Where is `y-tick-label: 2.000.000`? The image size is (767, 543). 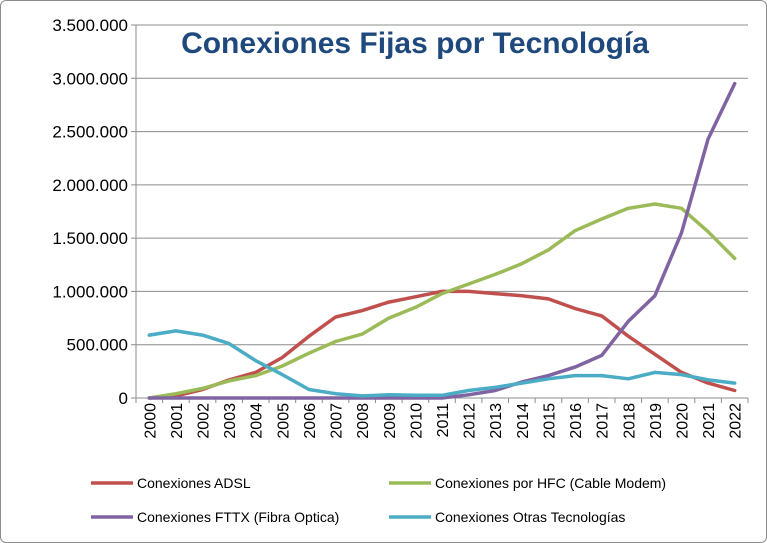 y-tick-label: 2.000.000 is located at coordinates (90, 185).